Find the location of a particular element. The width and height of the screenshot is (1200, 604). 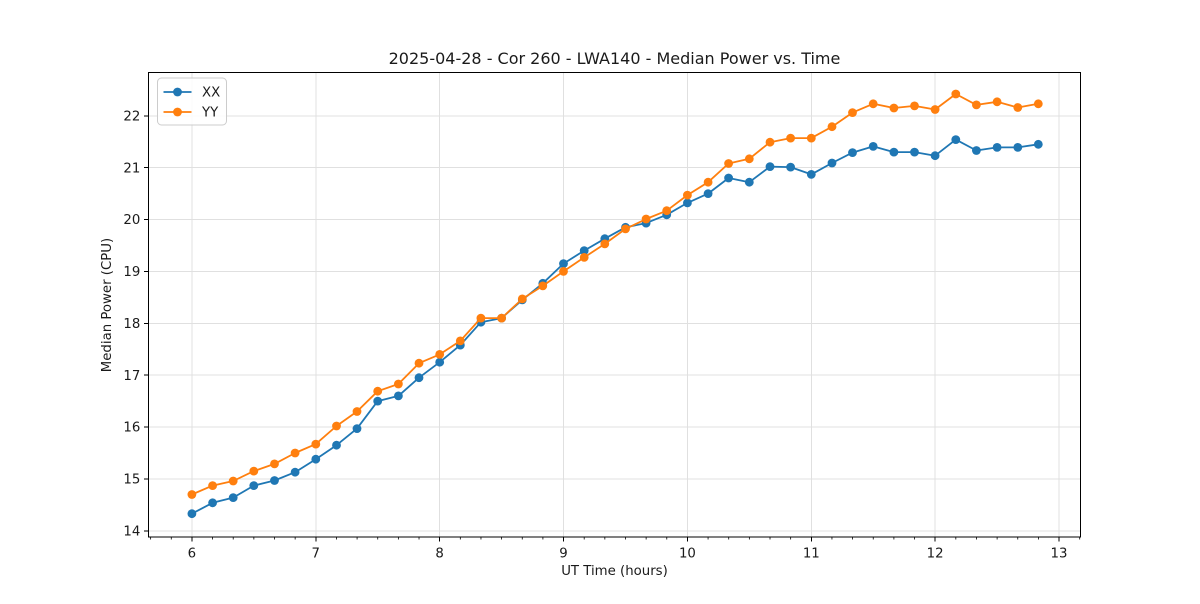

x-tick-label: 9 is located at coordinates (563, 554).